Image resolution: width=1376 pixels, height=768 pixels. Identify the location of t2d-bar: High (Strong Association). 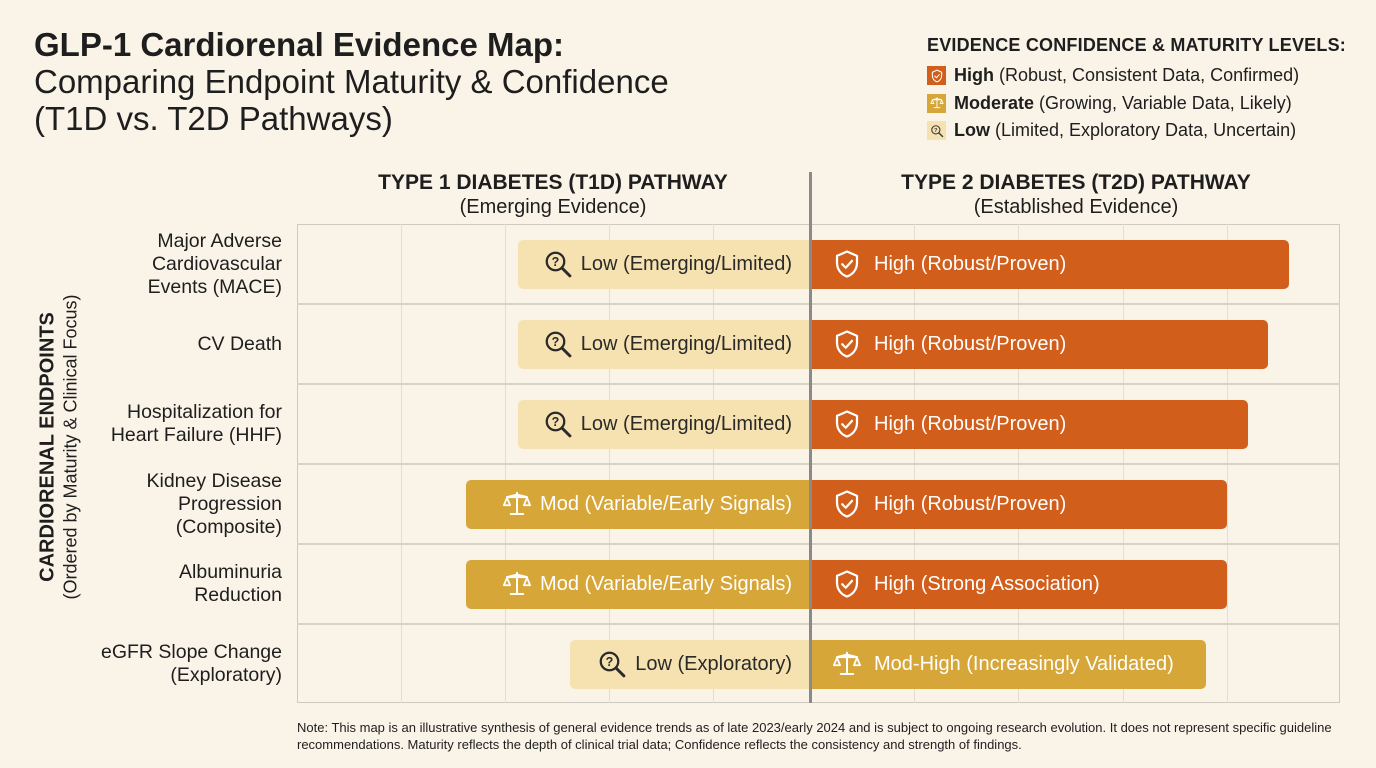
(1018, 584).